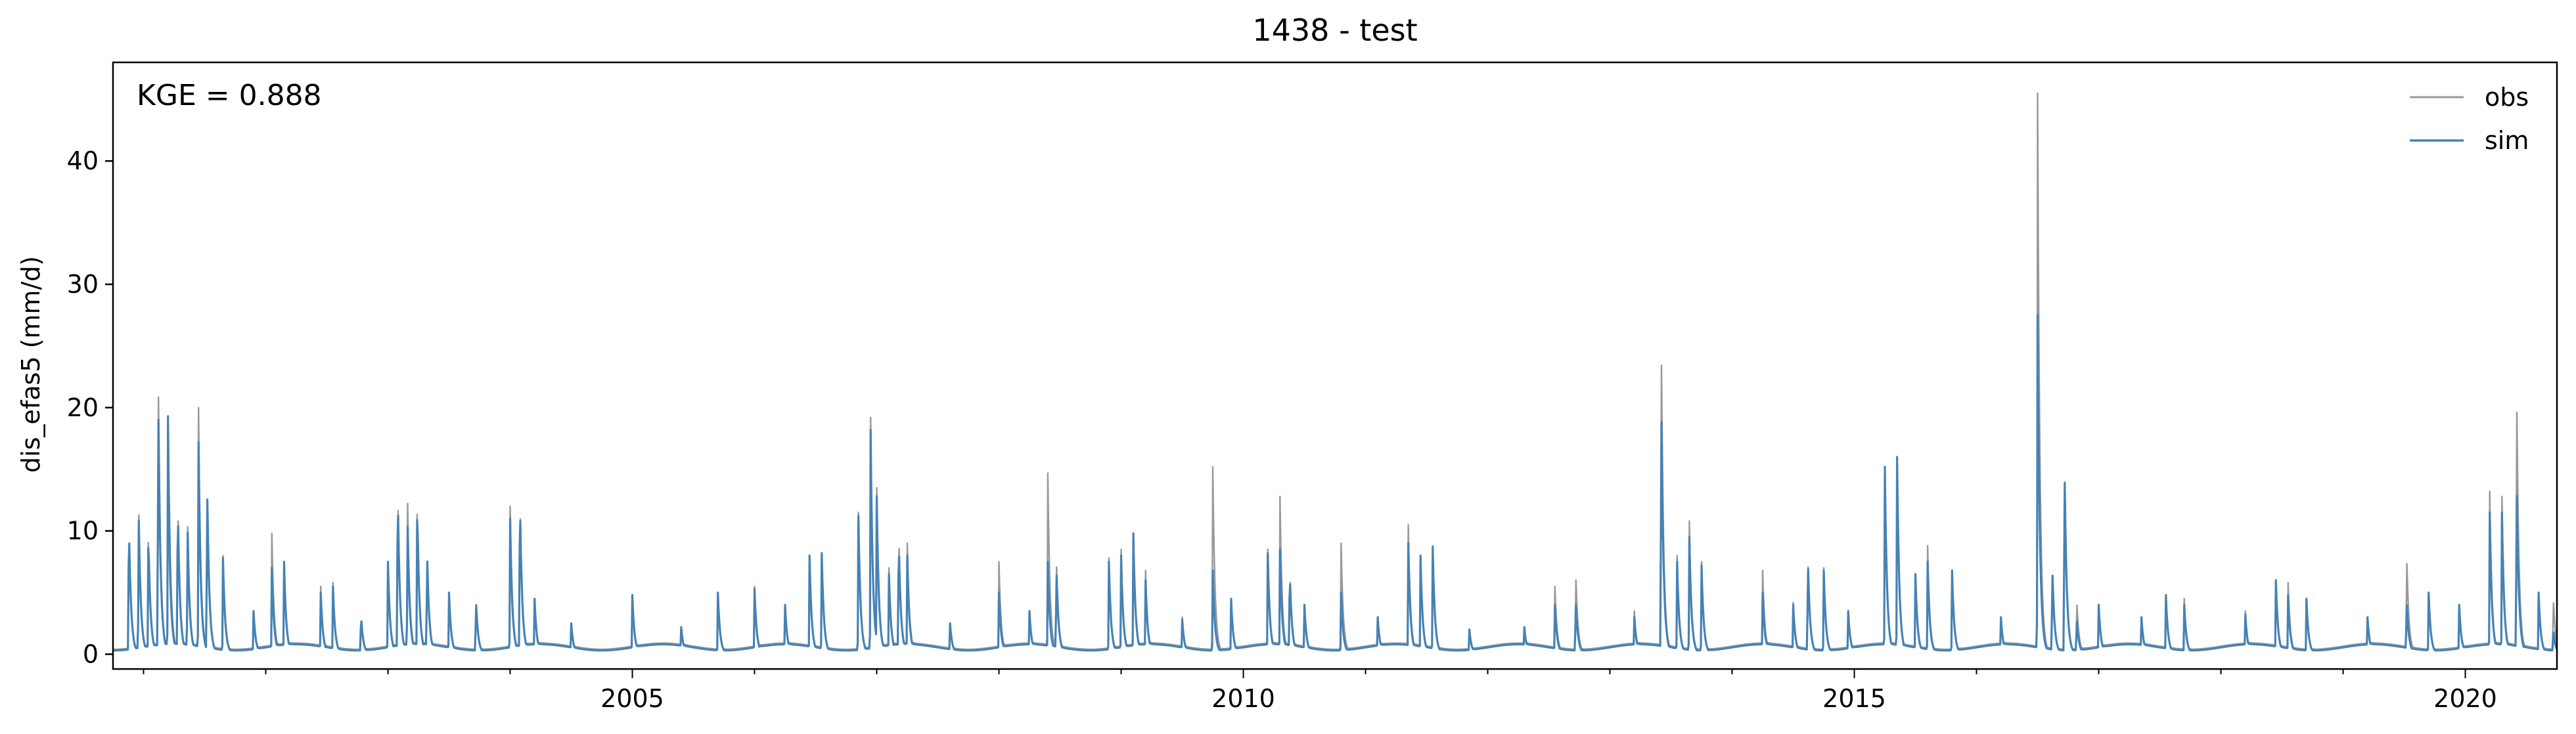 The width and height of the screenshot is (2576, 734). Describe the element at coordinates (83, 160) in the screenshot. I see `y-tick-label: 40` at that location.